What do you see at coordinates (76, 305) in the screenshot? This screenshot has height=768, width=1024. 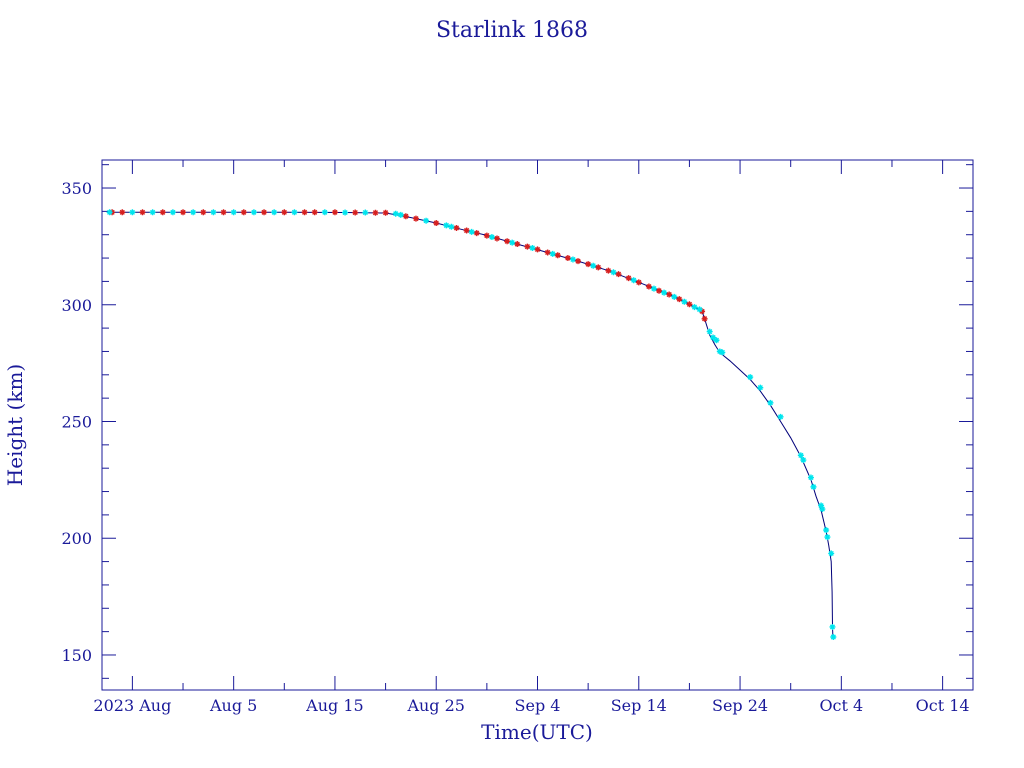 I see `y-tick-label: 300` at bounding box center [76, 305].